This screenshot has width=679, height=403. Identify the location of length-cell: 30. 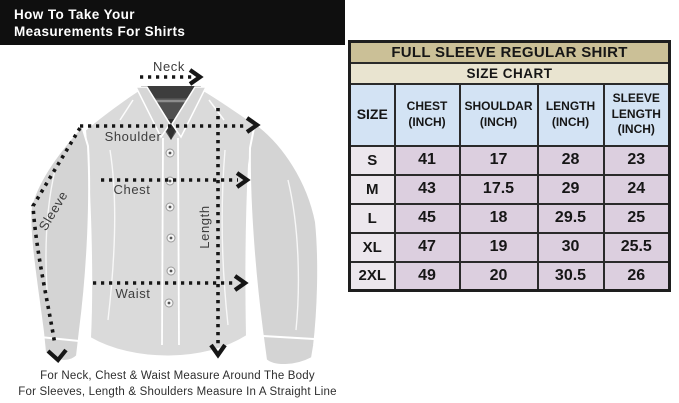
(570, 247).